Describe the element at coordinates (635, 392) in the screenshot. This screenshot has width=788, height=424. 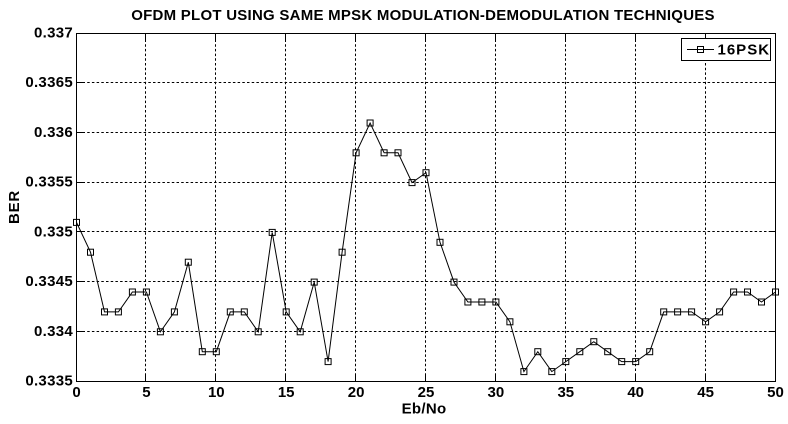
I see `svg-text: 40` at that location.